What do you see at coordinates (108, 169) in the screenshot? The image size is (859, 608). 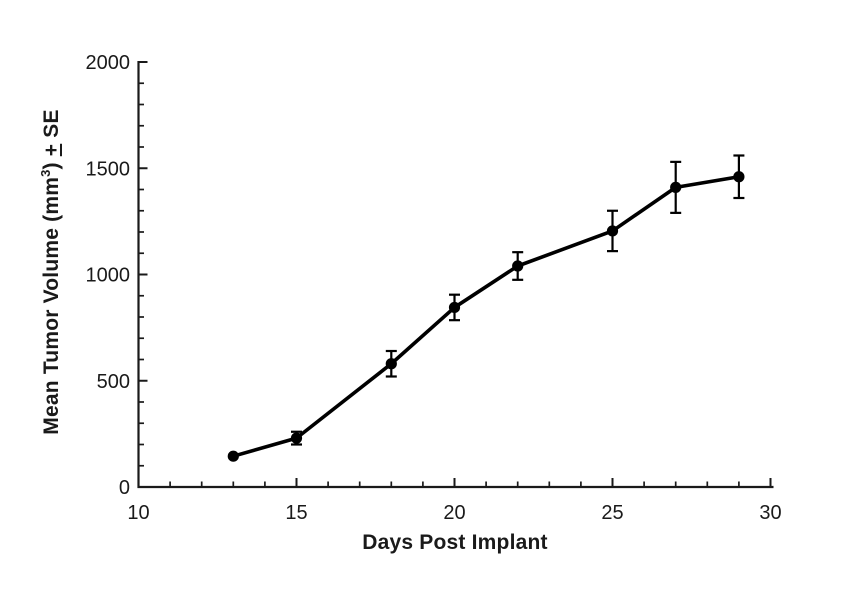 I see `y-tick-label: 1500` at bounding box center [108, 169].